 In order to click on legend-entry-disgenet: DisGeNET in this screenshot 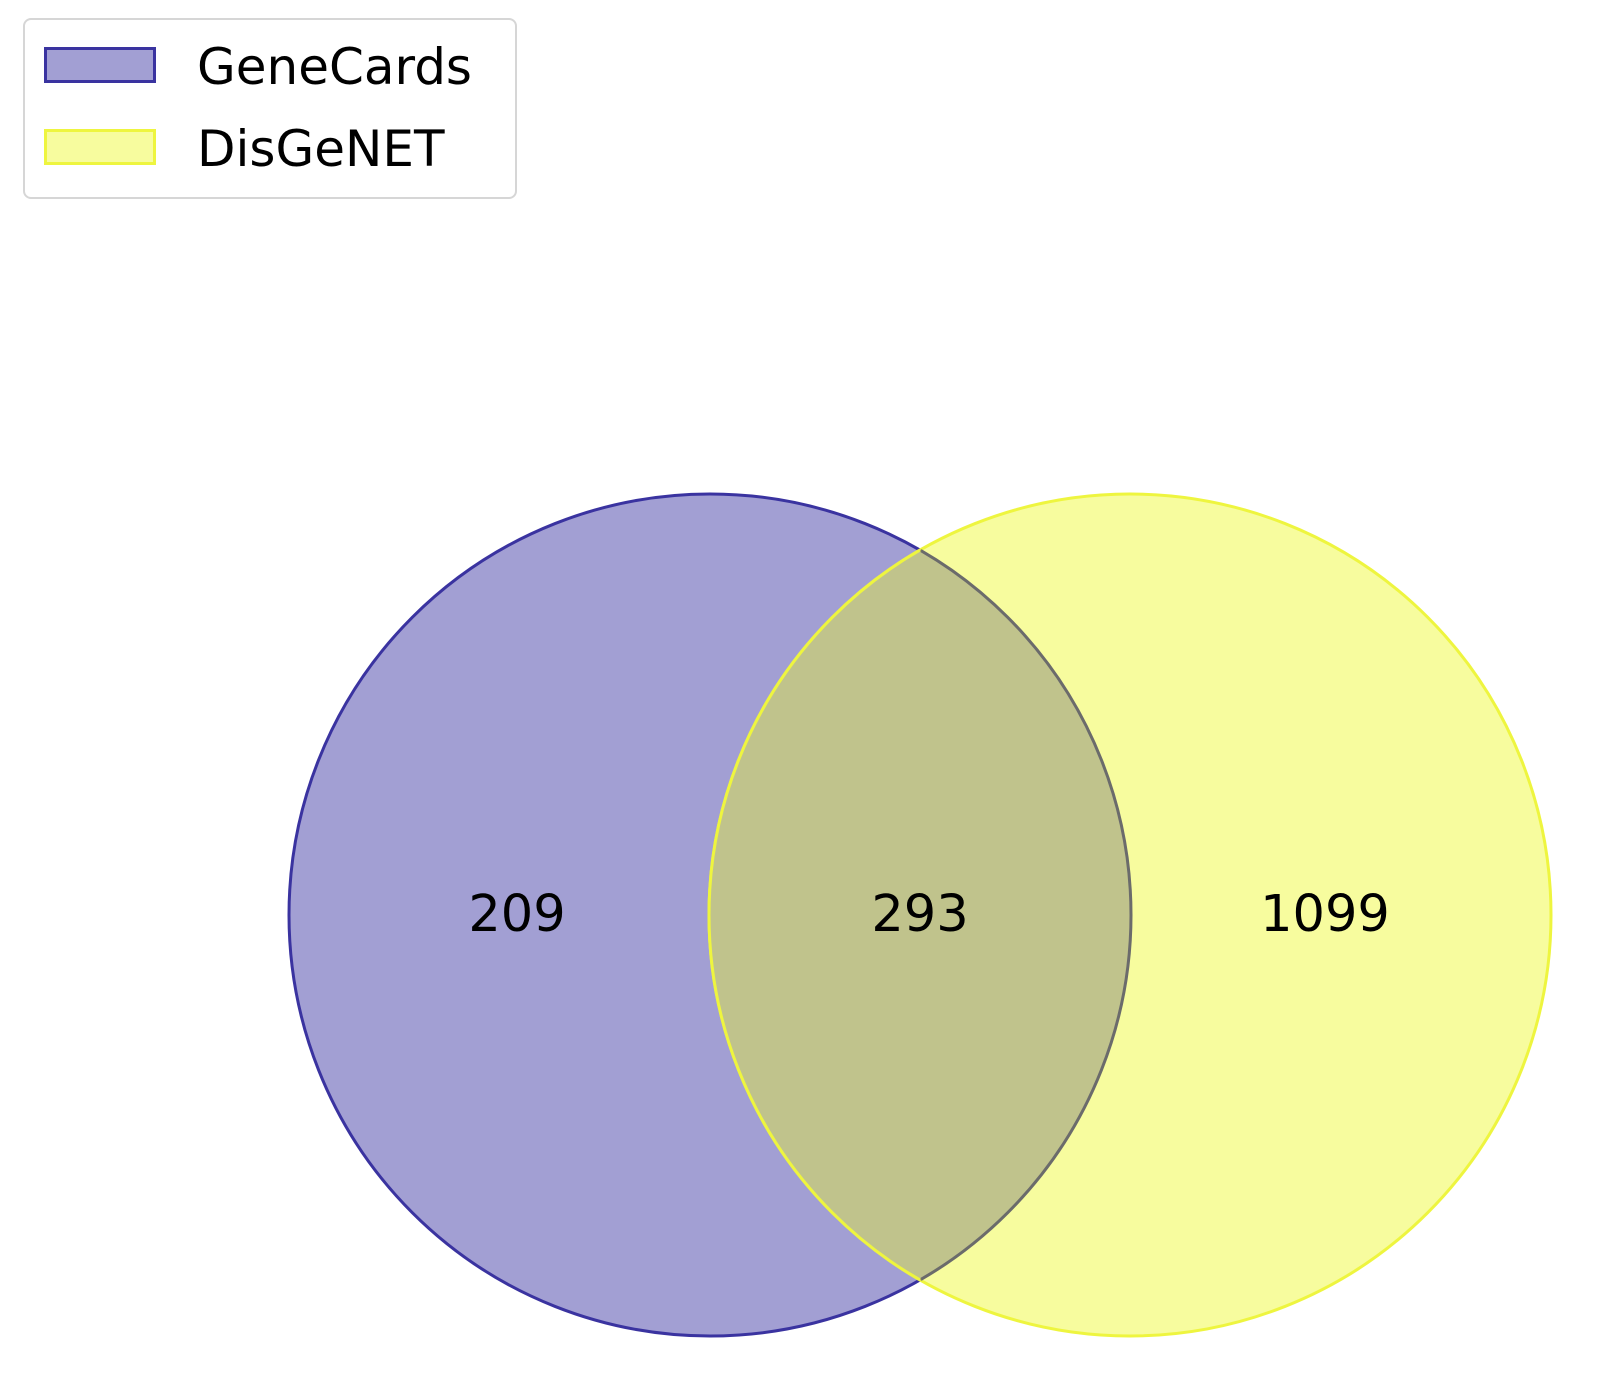, I will do `click(270, 147)`.